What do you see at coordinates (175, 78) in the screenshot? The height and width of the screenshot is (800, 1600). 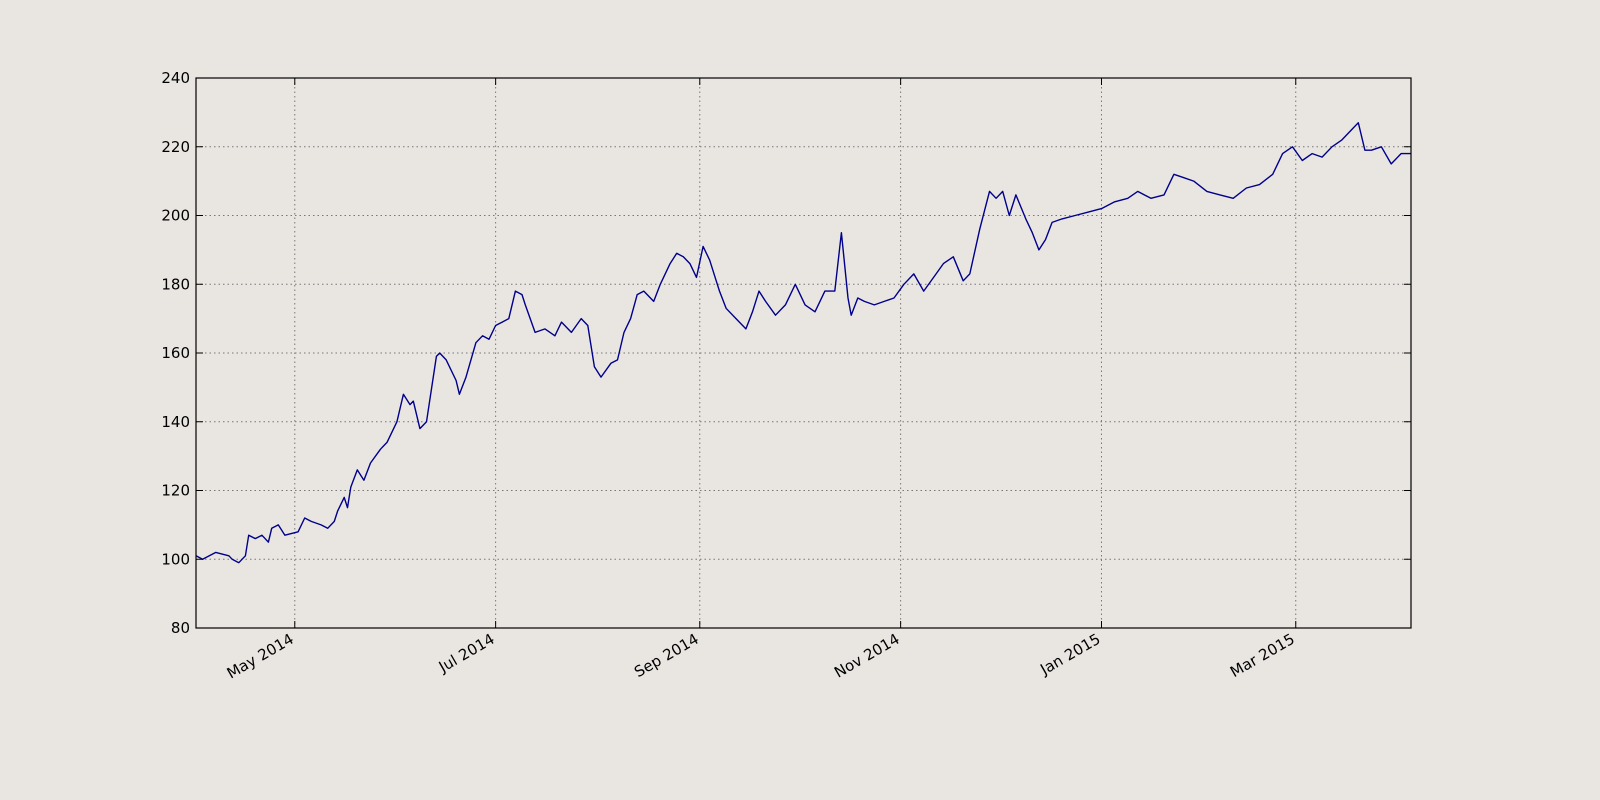 I see `y-tick-label: 240` at bounding box center [175, 78].